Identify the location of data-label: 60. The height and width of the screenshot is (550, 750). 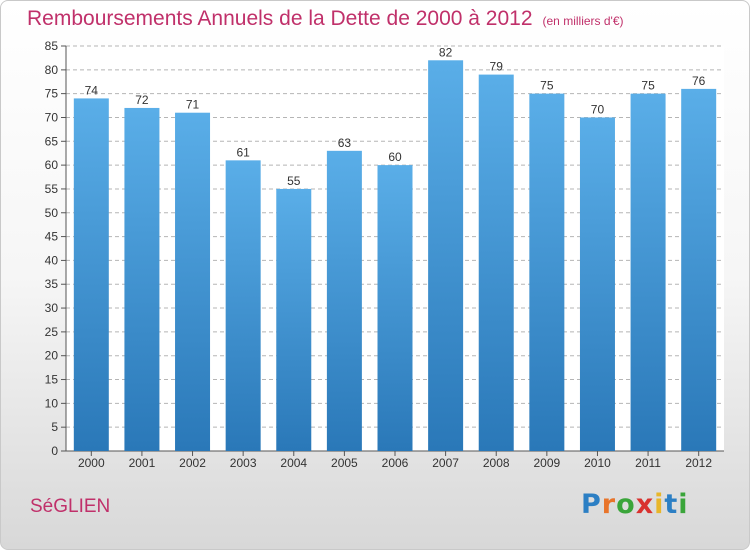
(395, 157).